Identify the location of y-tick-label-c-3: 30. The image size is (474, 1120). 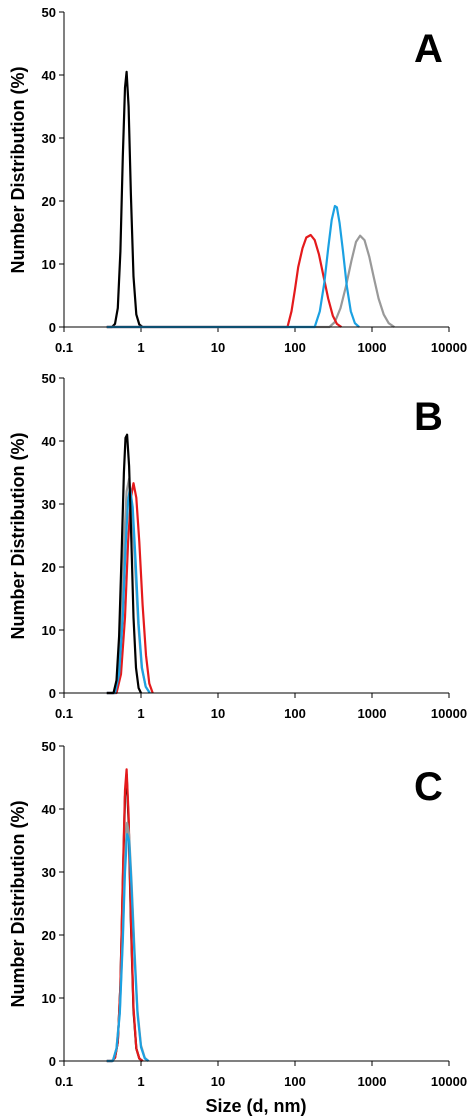
(49, 872).